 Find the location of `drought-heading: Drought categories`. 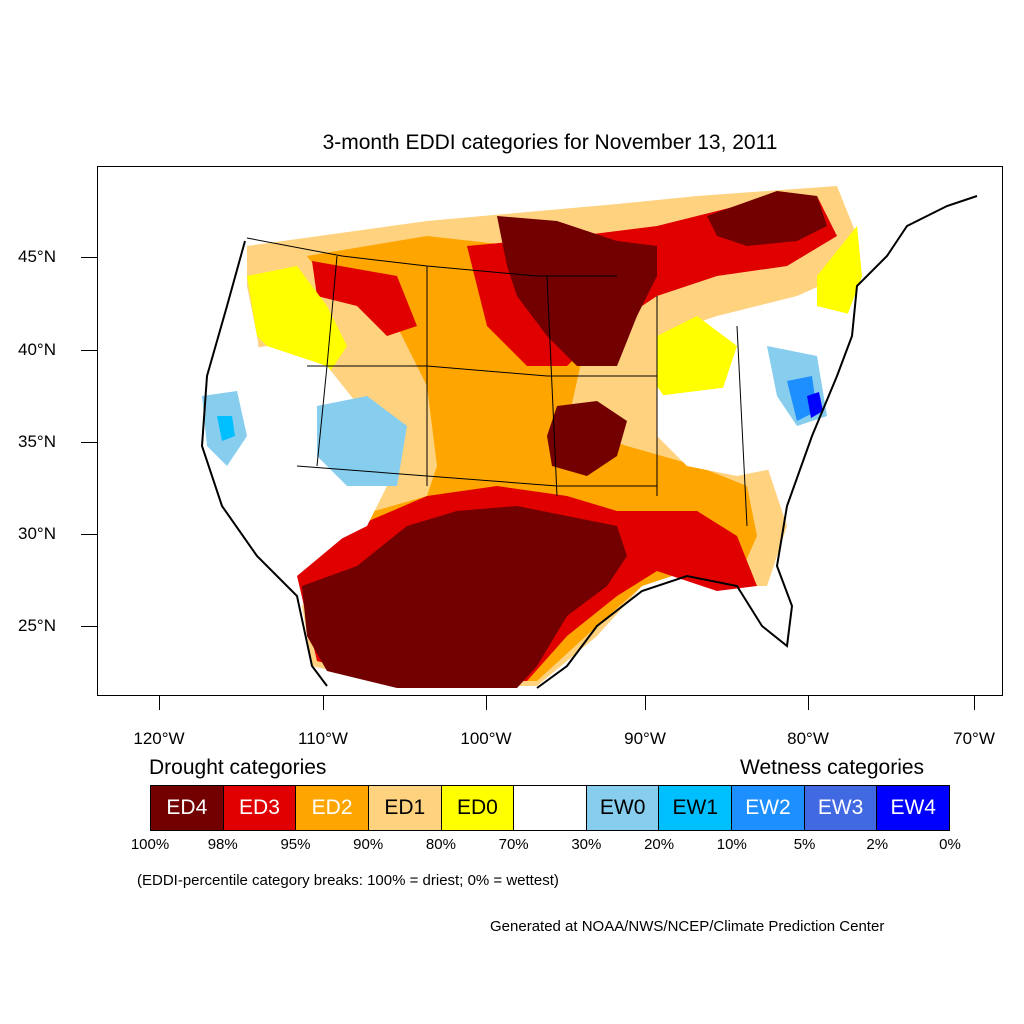

drought-heading: Drought categories is located at coordinates (238, 767).